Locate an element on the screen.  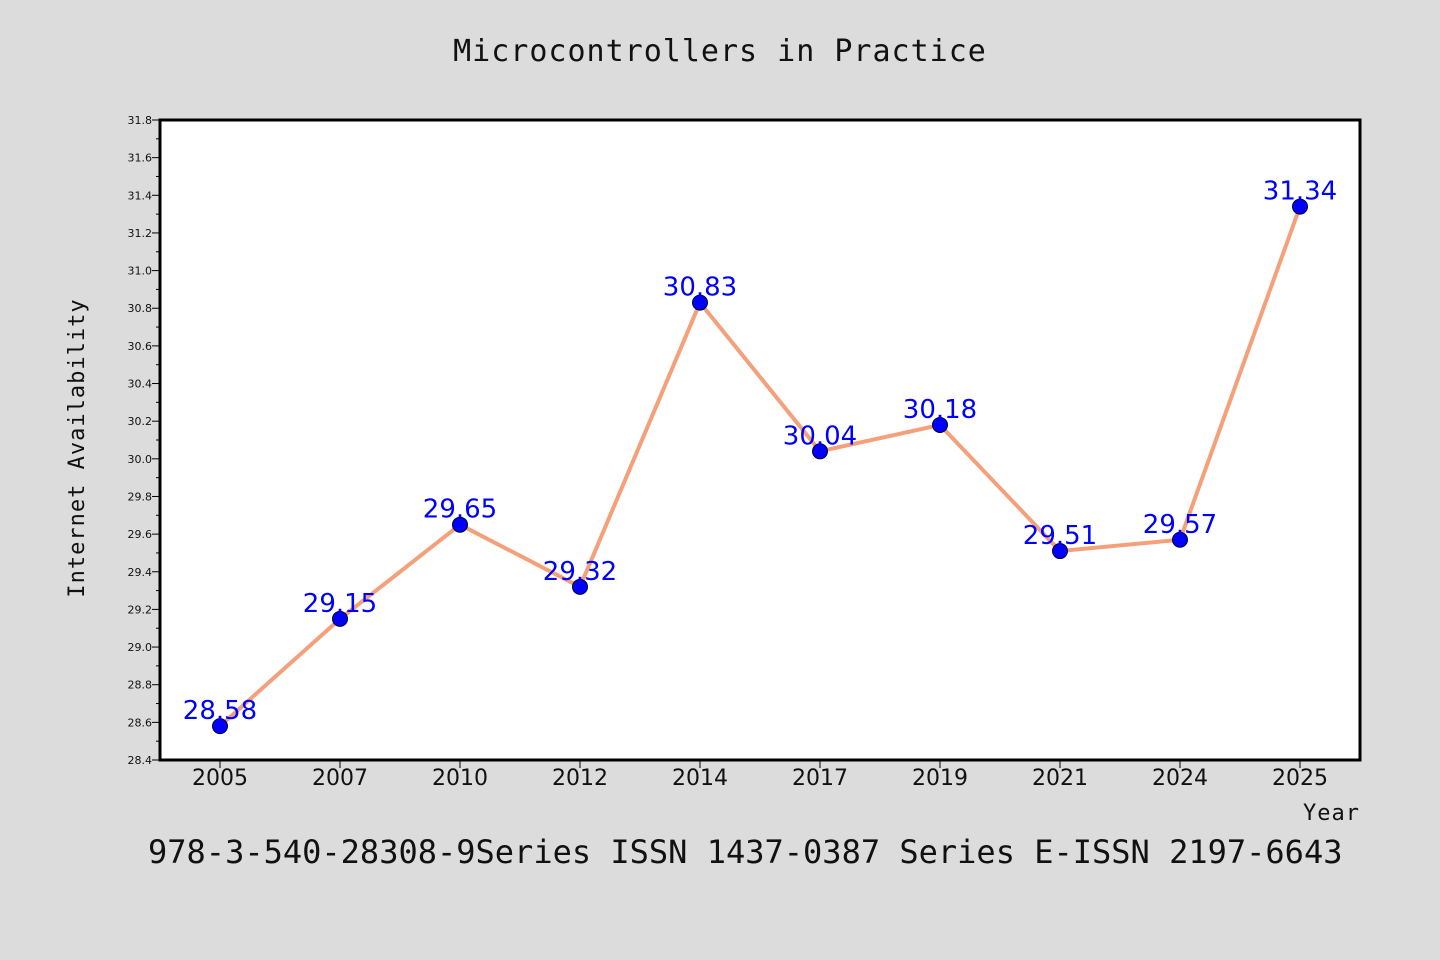
data-label: 29.65 is located at coordinates (460, 510).